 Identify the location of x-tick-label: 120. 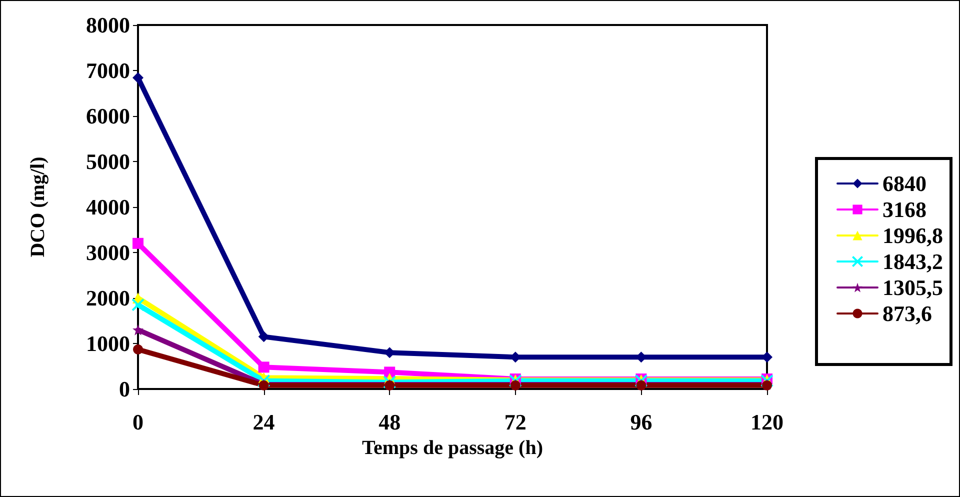
(767, 422).